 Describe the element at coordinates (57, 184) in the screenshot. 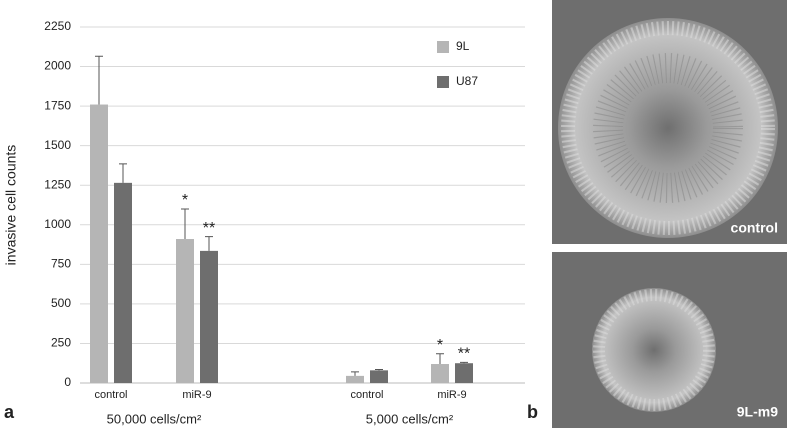

I see `y-tick-label: 1250` at that location.